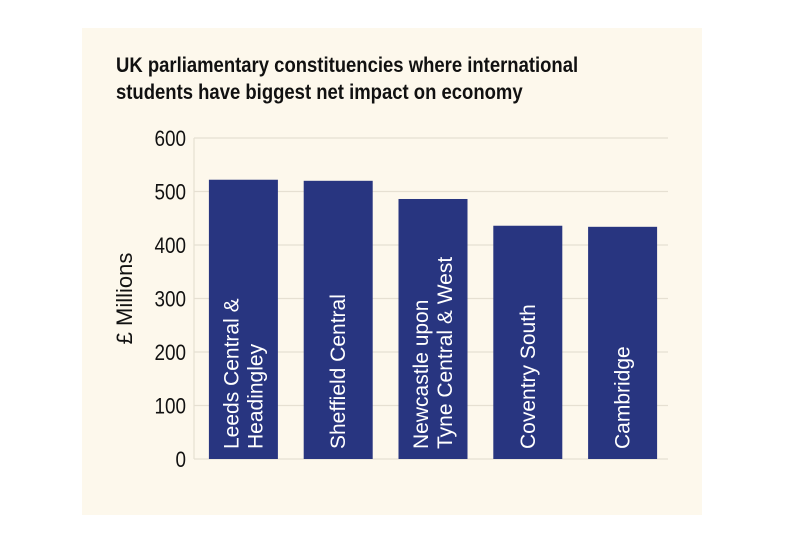 The height and width of the screenshot is (543, 785). What do you see at coordinates (171, 245) in the screenshot?
I see `y-tick-label: 400` at bounding box center [171, 245].